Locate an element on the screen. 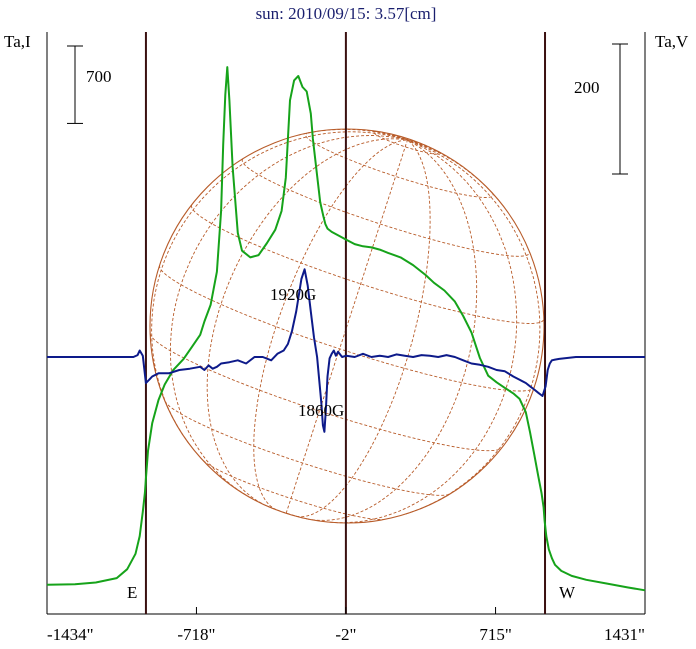 The width and height of the screenshot is (696, 649). y-axis-label-left: Ta,I is located at coordinates (17, 41).